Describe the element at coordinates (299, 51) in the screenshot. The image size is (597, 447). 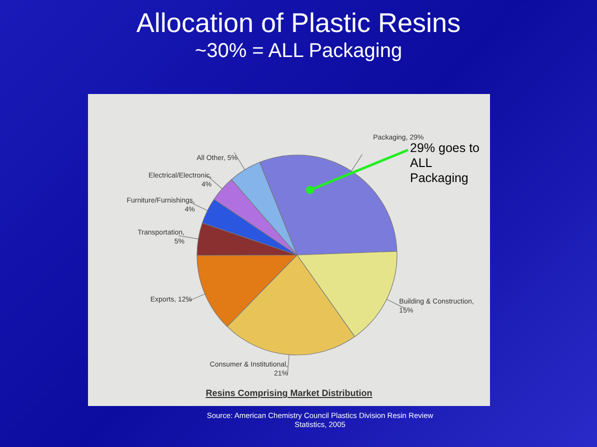
I see `chart-subtitle: ~30% = ALL Packaging` at that location.